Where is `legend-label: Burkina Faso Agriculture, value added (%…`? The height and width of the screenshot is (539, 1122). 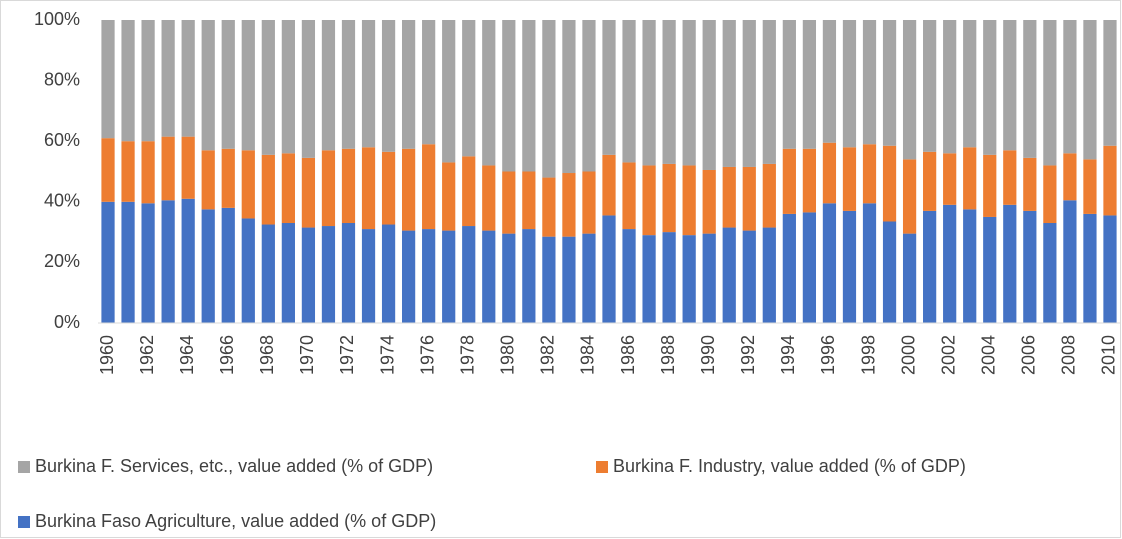 legend-label: Burkina Faso Agriculture, value added (%… is located at coordinates (235, 521).